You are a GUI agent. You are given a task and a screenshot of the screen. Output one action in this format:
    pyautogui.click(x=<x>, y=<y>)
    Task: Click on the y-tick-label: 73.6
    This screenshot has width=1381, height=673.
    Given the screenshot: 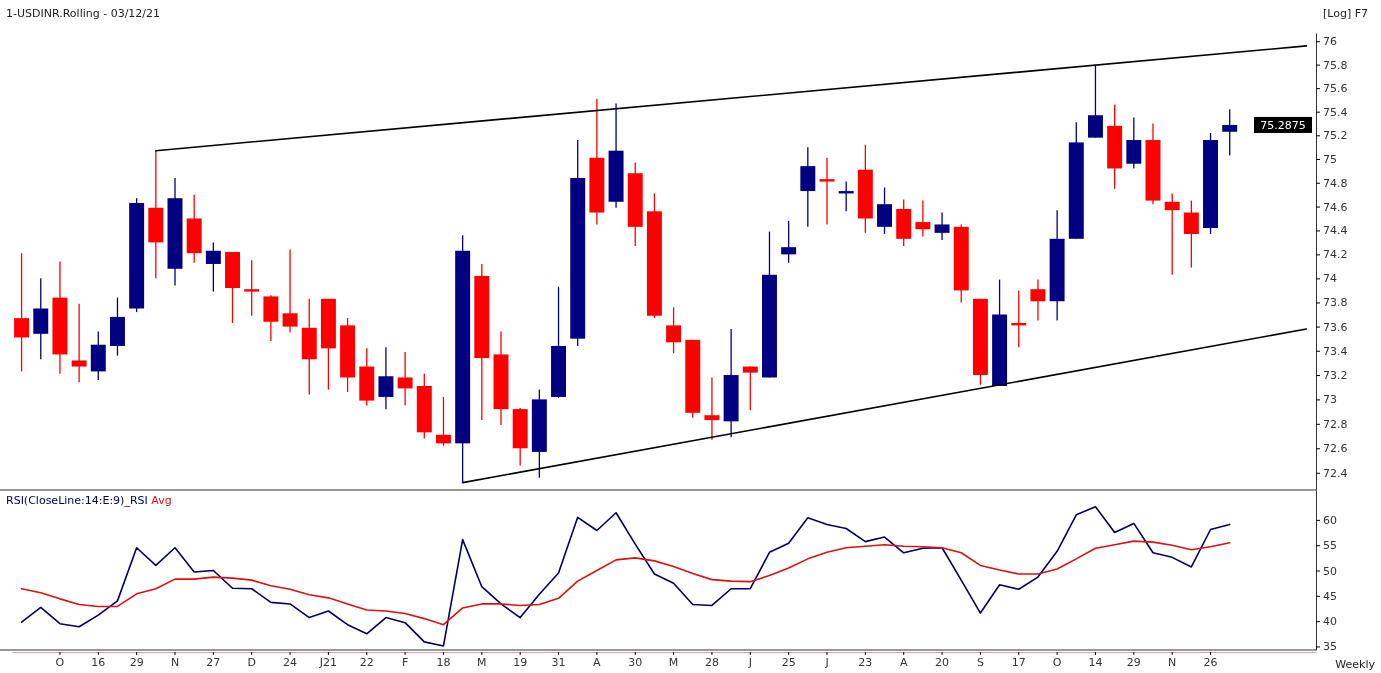 What is the action you would take?
    pyautogui.click(x=1335, y=327)
    